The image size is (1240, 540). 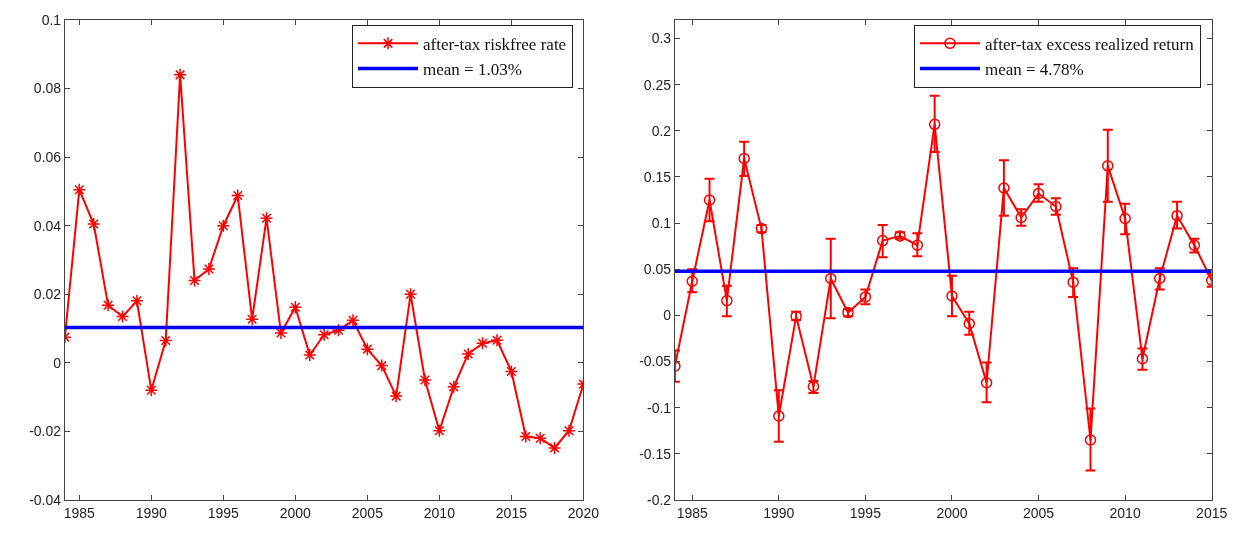 I want to click on y-tick-label: 0.02, so click(x=47, y=294).